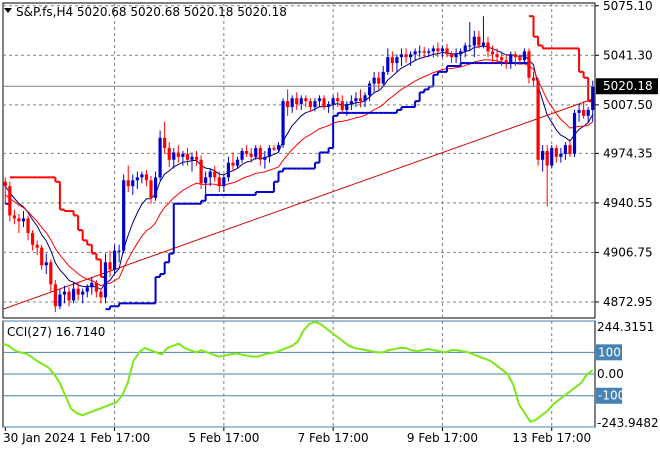 The height and width of the screenshot is (450, 660). What do you see at coordinates (628, 105) in the screenshot?
I see `y-tick-label: 5007.50` at bounding box center [628, 105].